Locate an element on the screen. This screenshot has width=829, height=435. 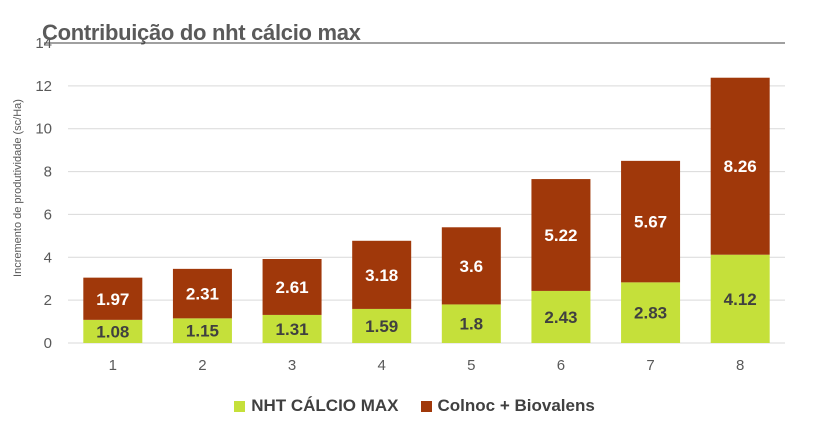
x-tick-label: 3 is located at coordinates (292, 365).